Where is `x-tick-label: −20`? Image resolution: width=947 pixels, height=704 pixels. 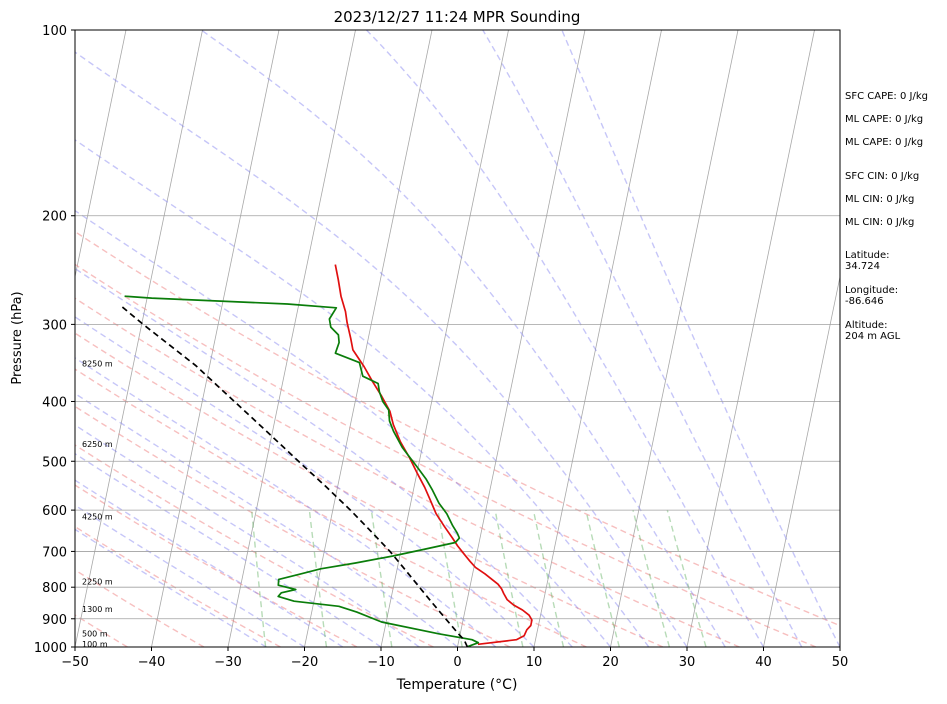
x-tick-label: −20 is located at coordinates (304, 662).